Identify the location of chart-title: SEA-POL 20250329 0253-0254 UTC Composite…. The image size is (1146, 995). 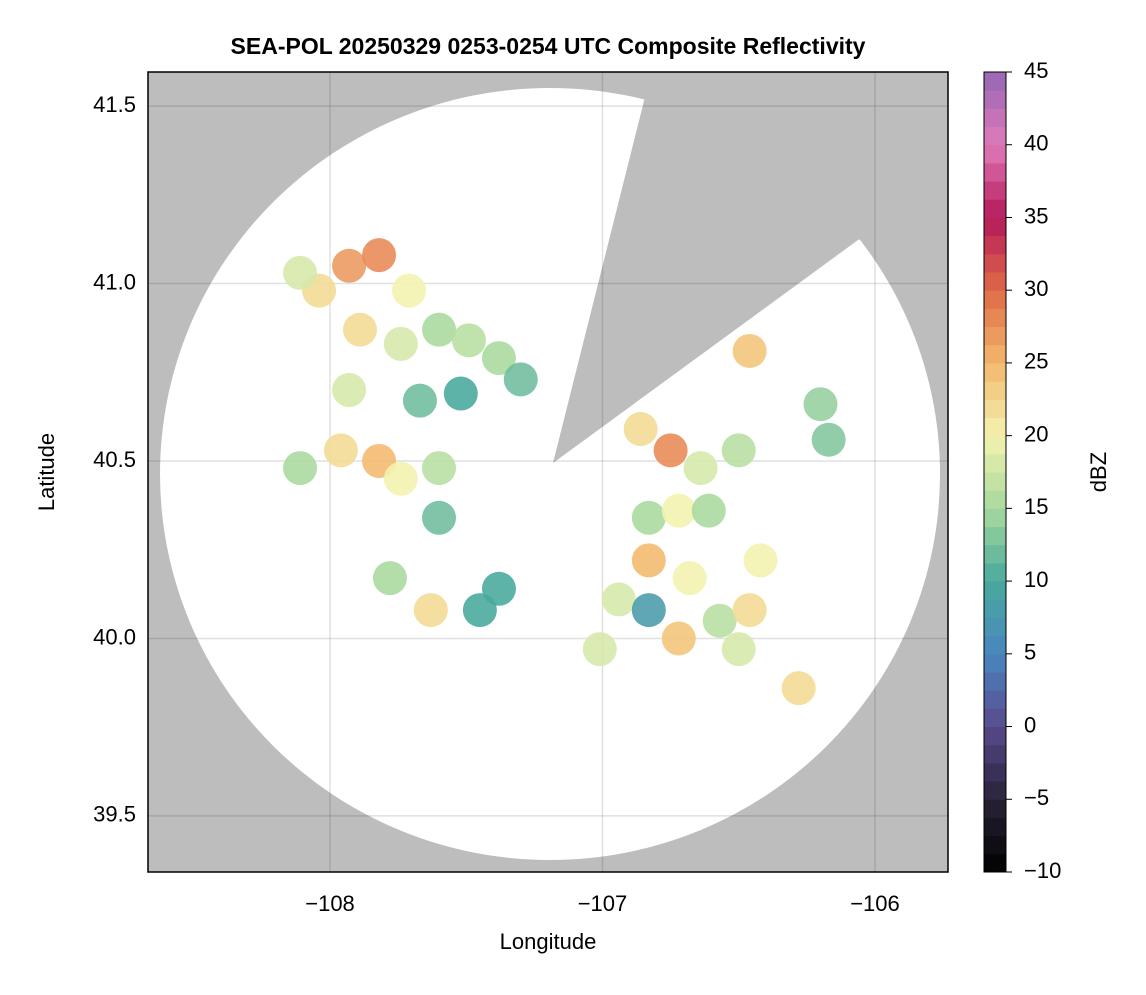
(548, 46).